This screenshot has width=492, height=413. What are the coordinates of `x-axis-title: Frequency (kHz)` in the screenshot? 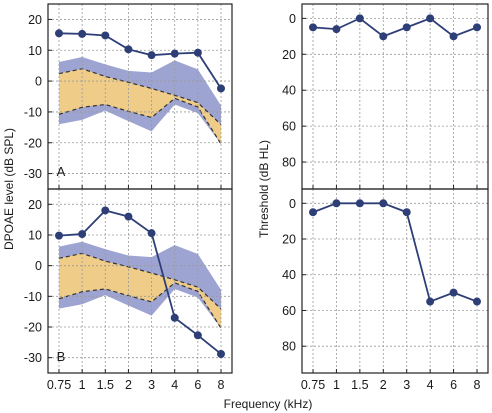 It's located at (268, 404).